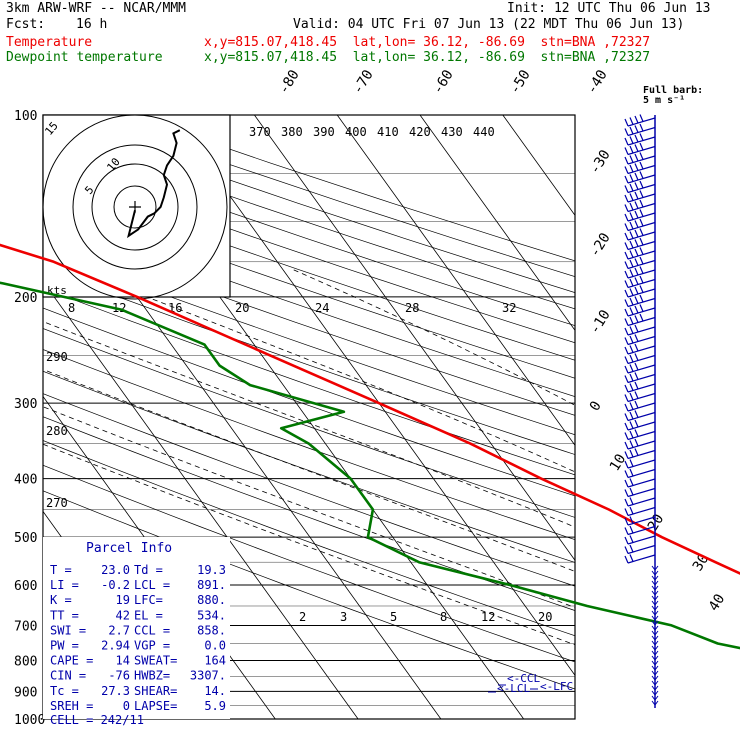 The height and width of the screenshot is (740, 740). Describe the element at coordinates (513, 688) in the screenshot. I see `parcel-level-label: <-LCL` at that location.